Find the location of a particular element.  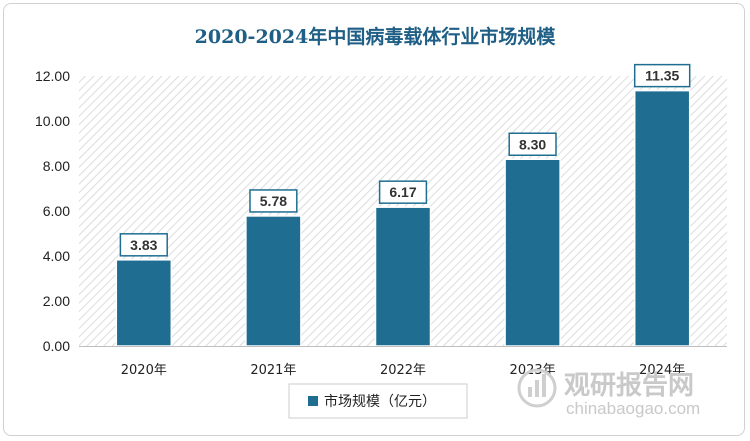

y-tick-label: 6.00 is located at coordinates (56, 211).